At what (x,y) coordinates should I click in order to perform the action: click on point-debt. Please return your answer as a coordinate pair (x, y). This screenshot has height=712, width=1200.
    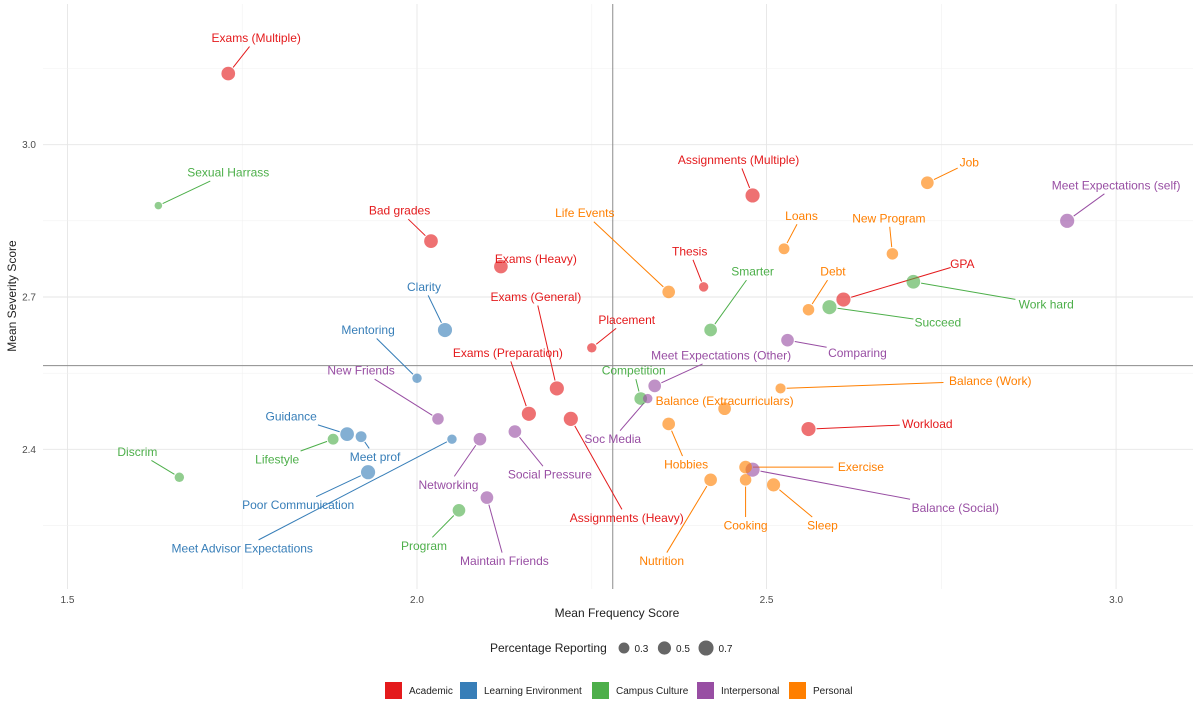
    Looking at the image, I should click on (808, 309).